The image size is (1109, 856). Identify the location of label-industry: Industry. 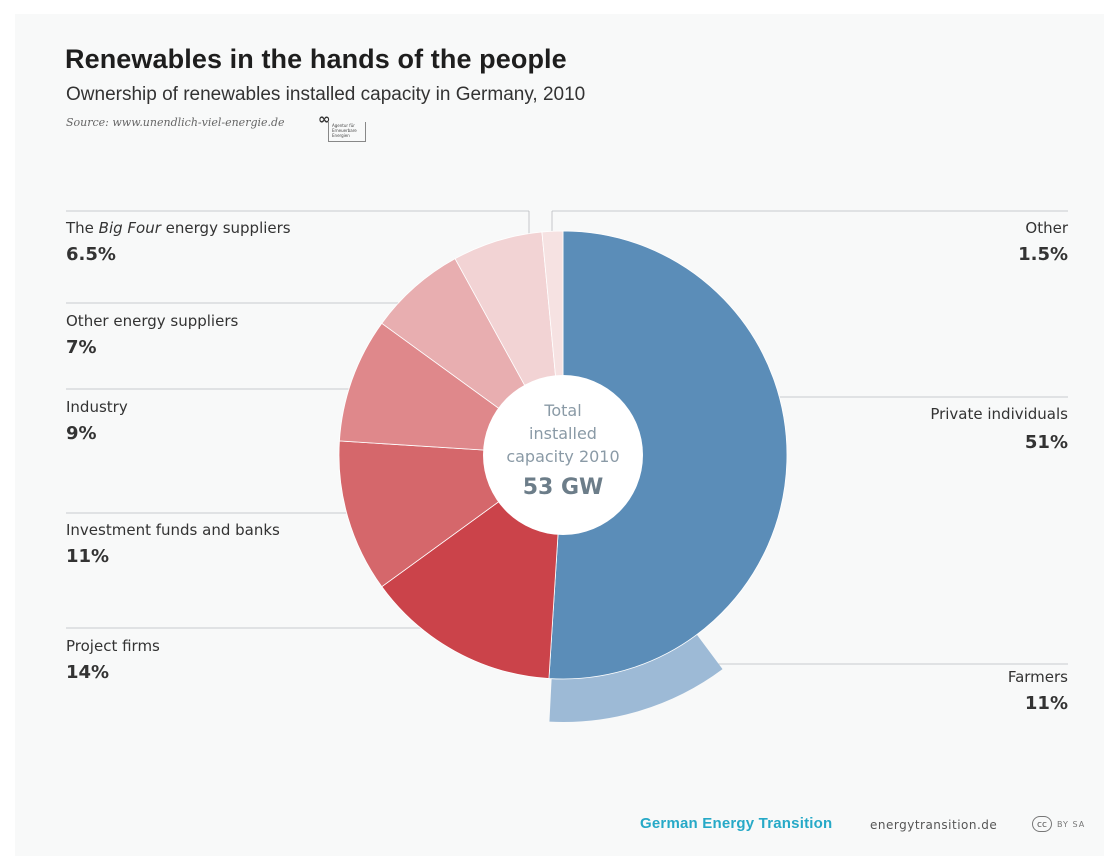
(97, 407).